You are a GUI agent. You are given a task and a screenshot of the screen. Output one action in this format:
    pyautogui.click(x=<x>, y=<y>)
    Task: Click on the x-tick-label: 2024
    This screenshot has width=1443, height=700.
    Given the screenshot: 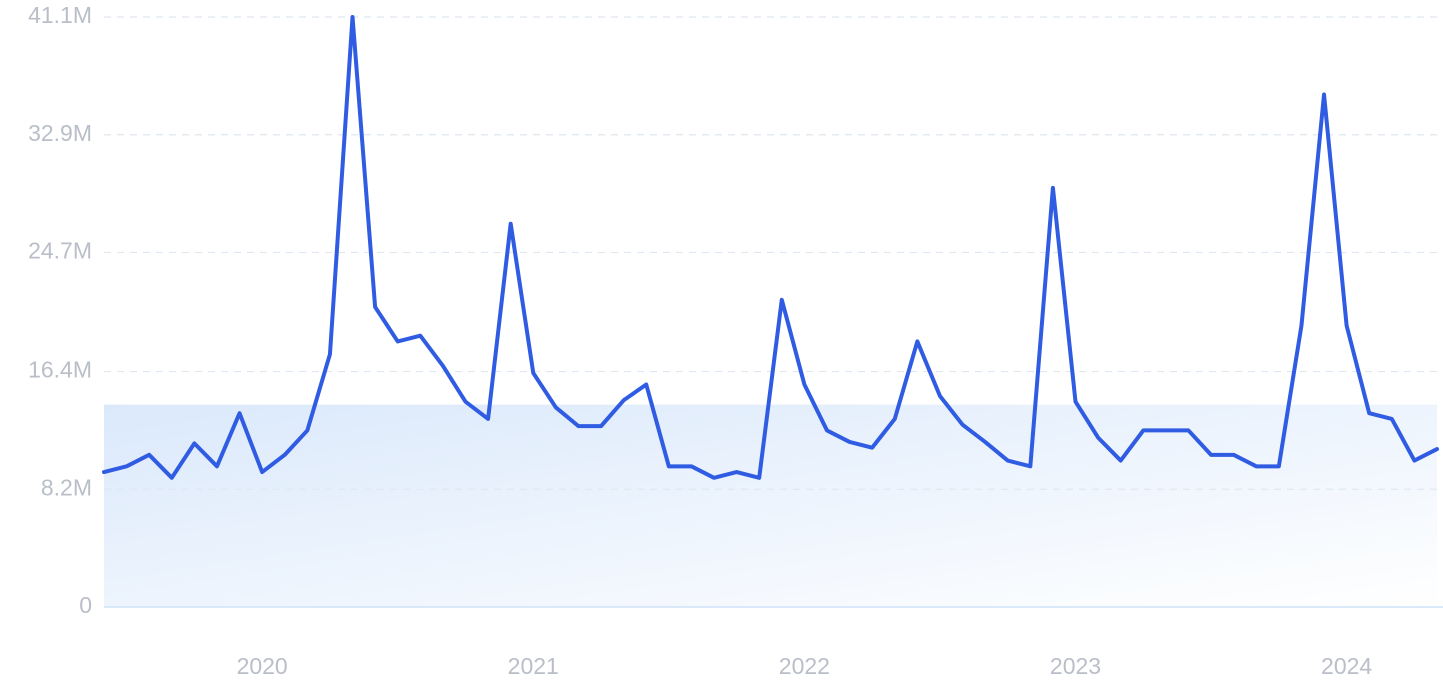 What is the action you would take?
    pyautogui.click(x=1346, y=666)
    